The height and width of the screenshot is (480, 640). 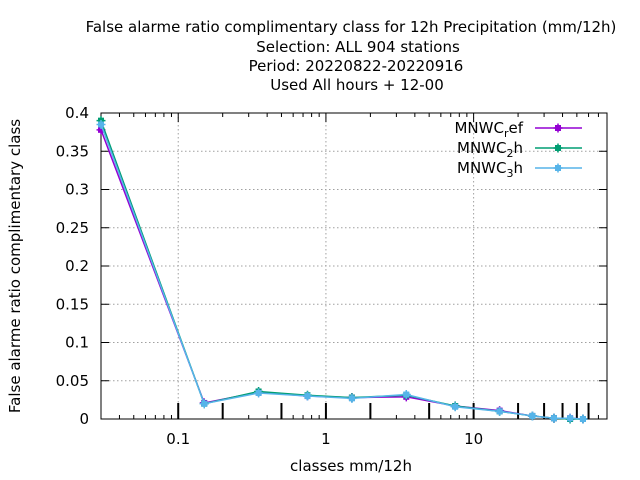 I want to click on legend-item: MNWC2h, so click(x=519, y=149).